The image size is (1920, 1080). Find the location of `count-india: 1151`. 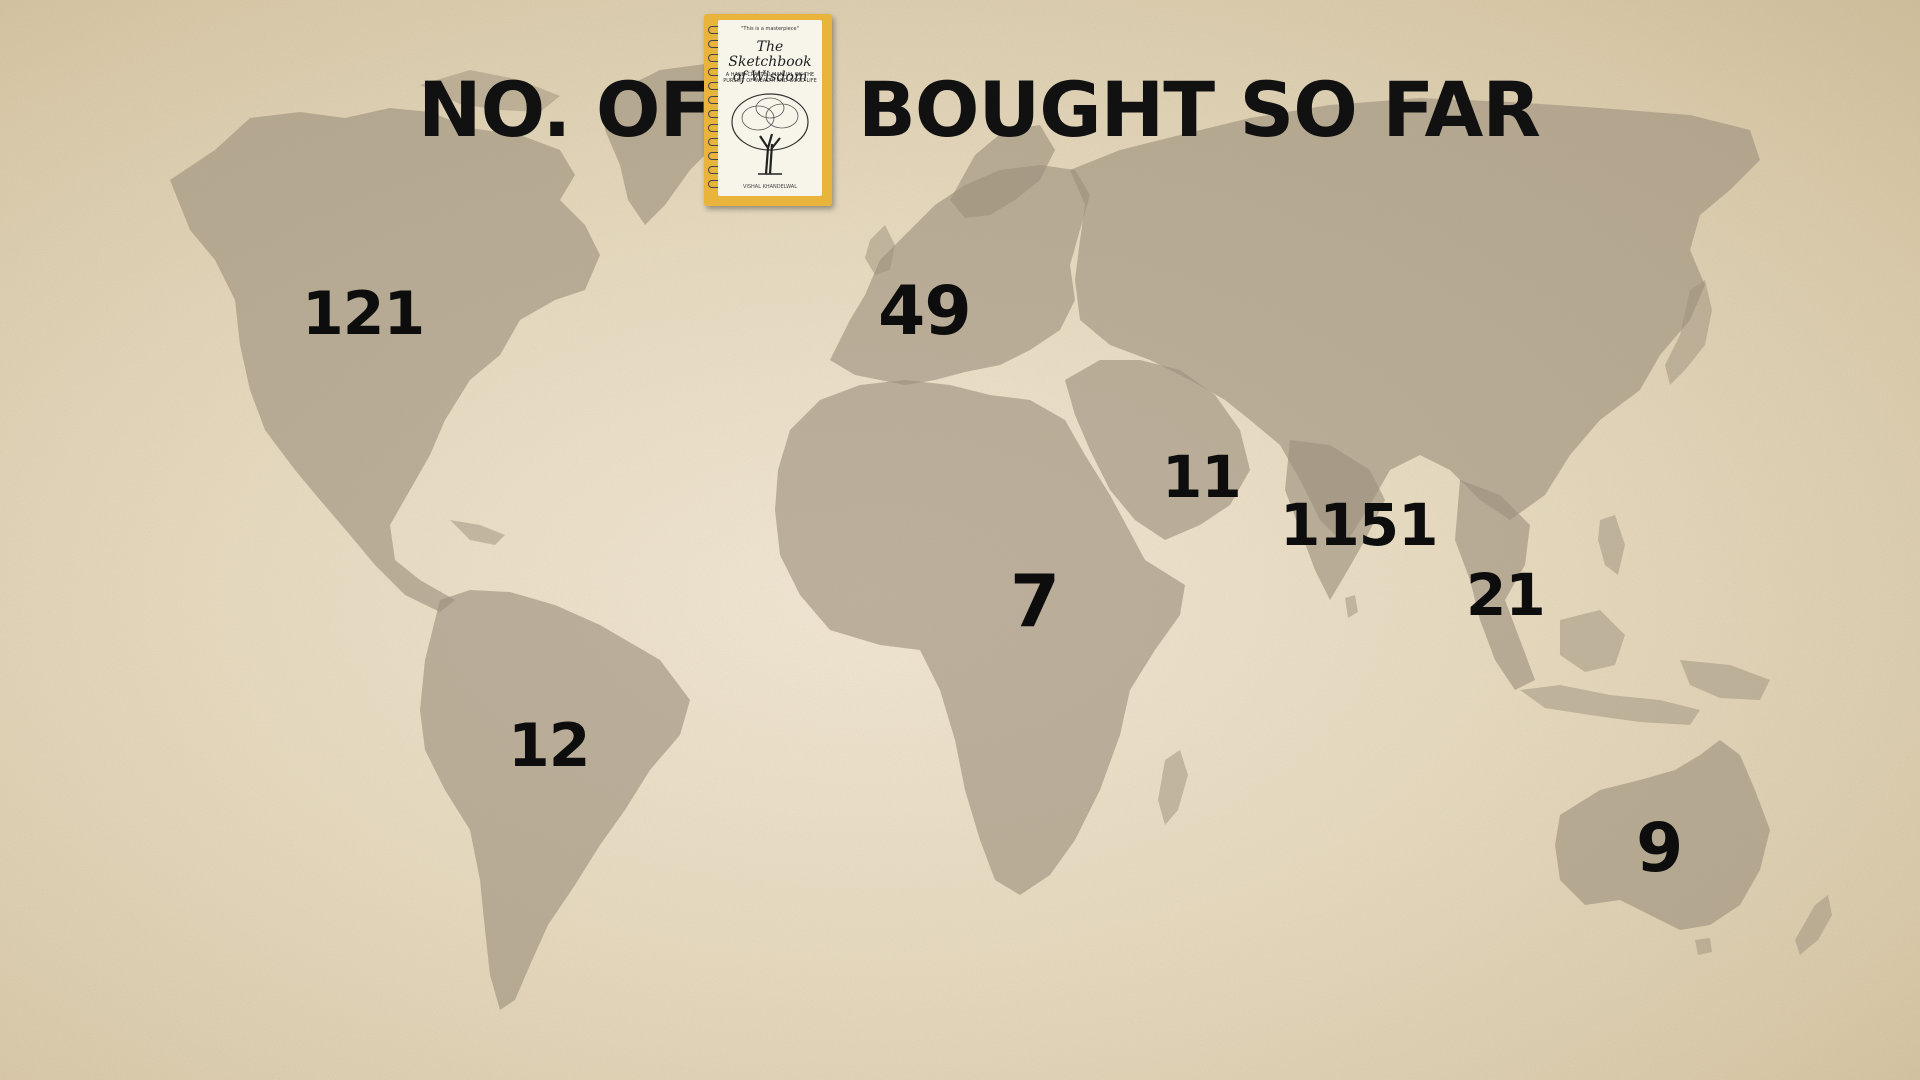

count-india: 1151 is located at coordinates (1359, 525).